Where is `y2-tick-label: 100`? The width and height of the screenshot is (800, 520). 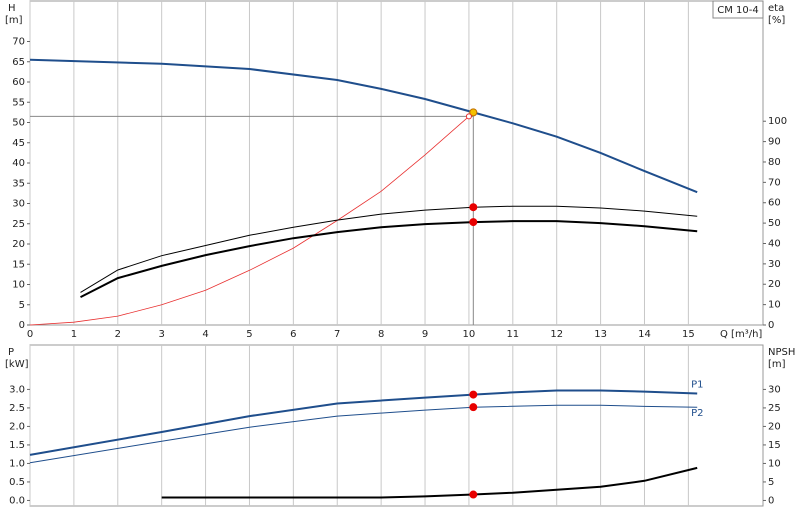
y2-tick-label: 100 is located at coordinates (777, 121).